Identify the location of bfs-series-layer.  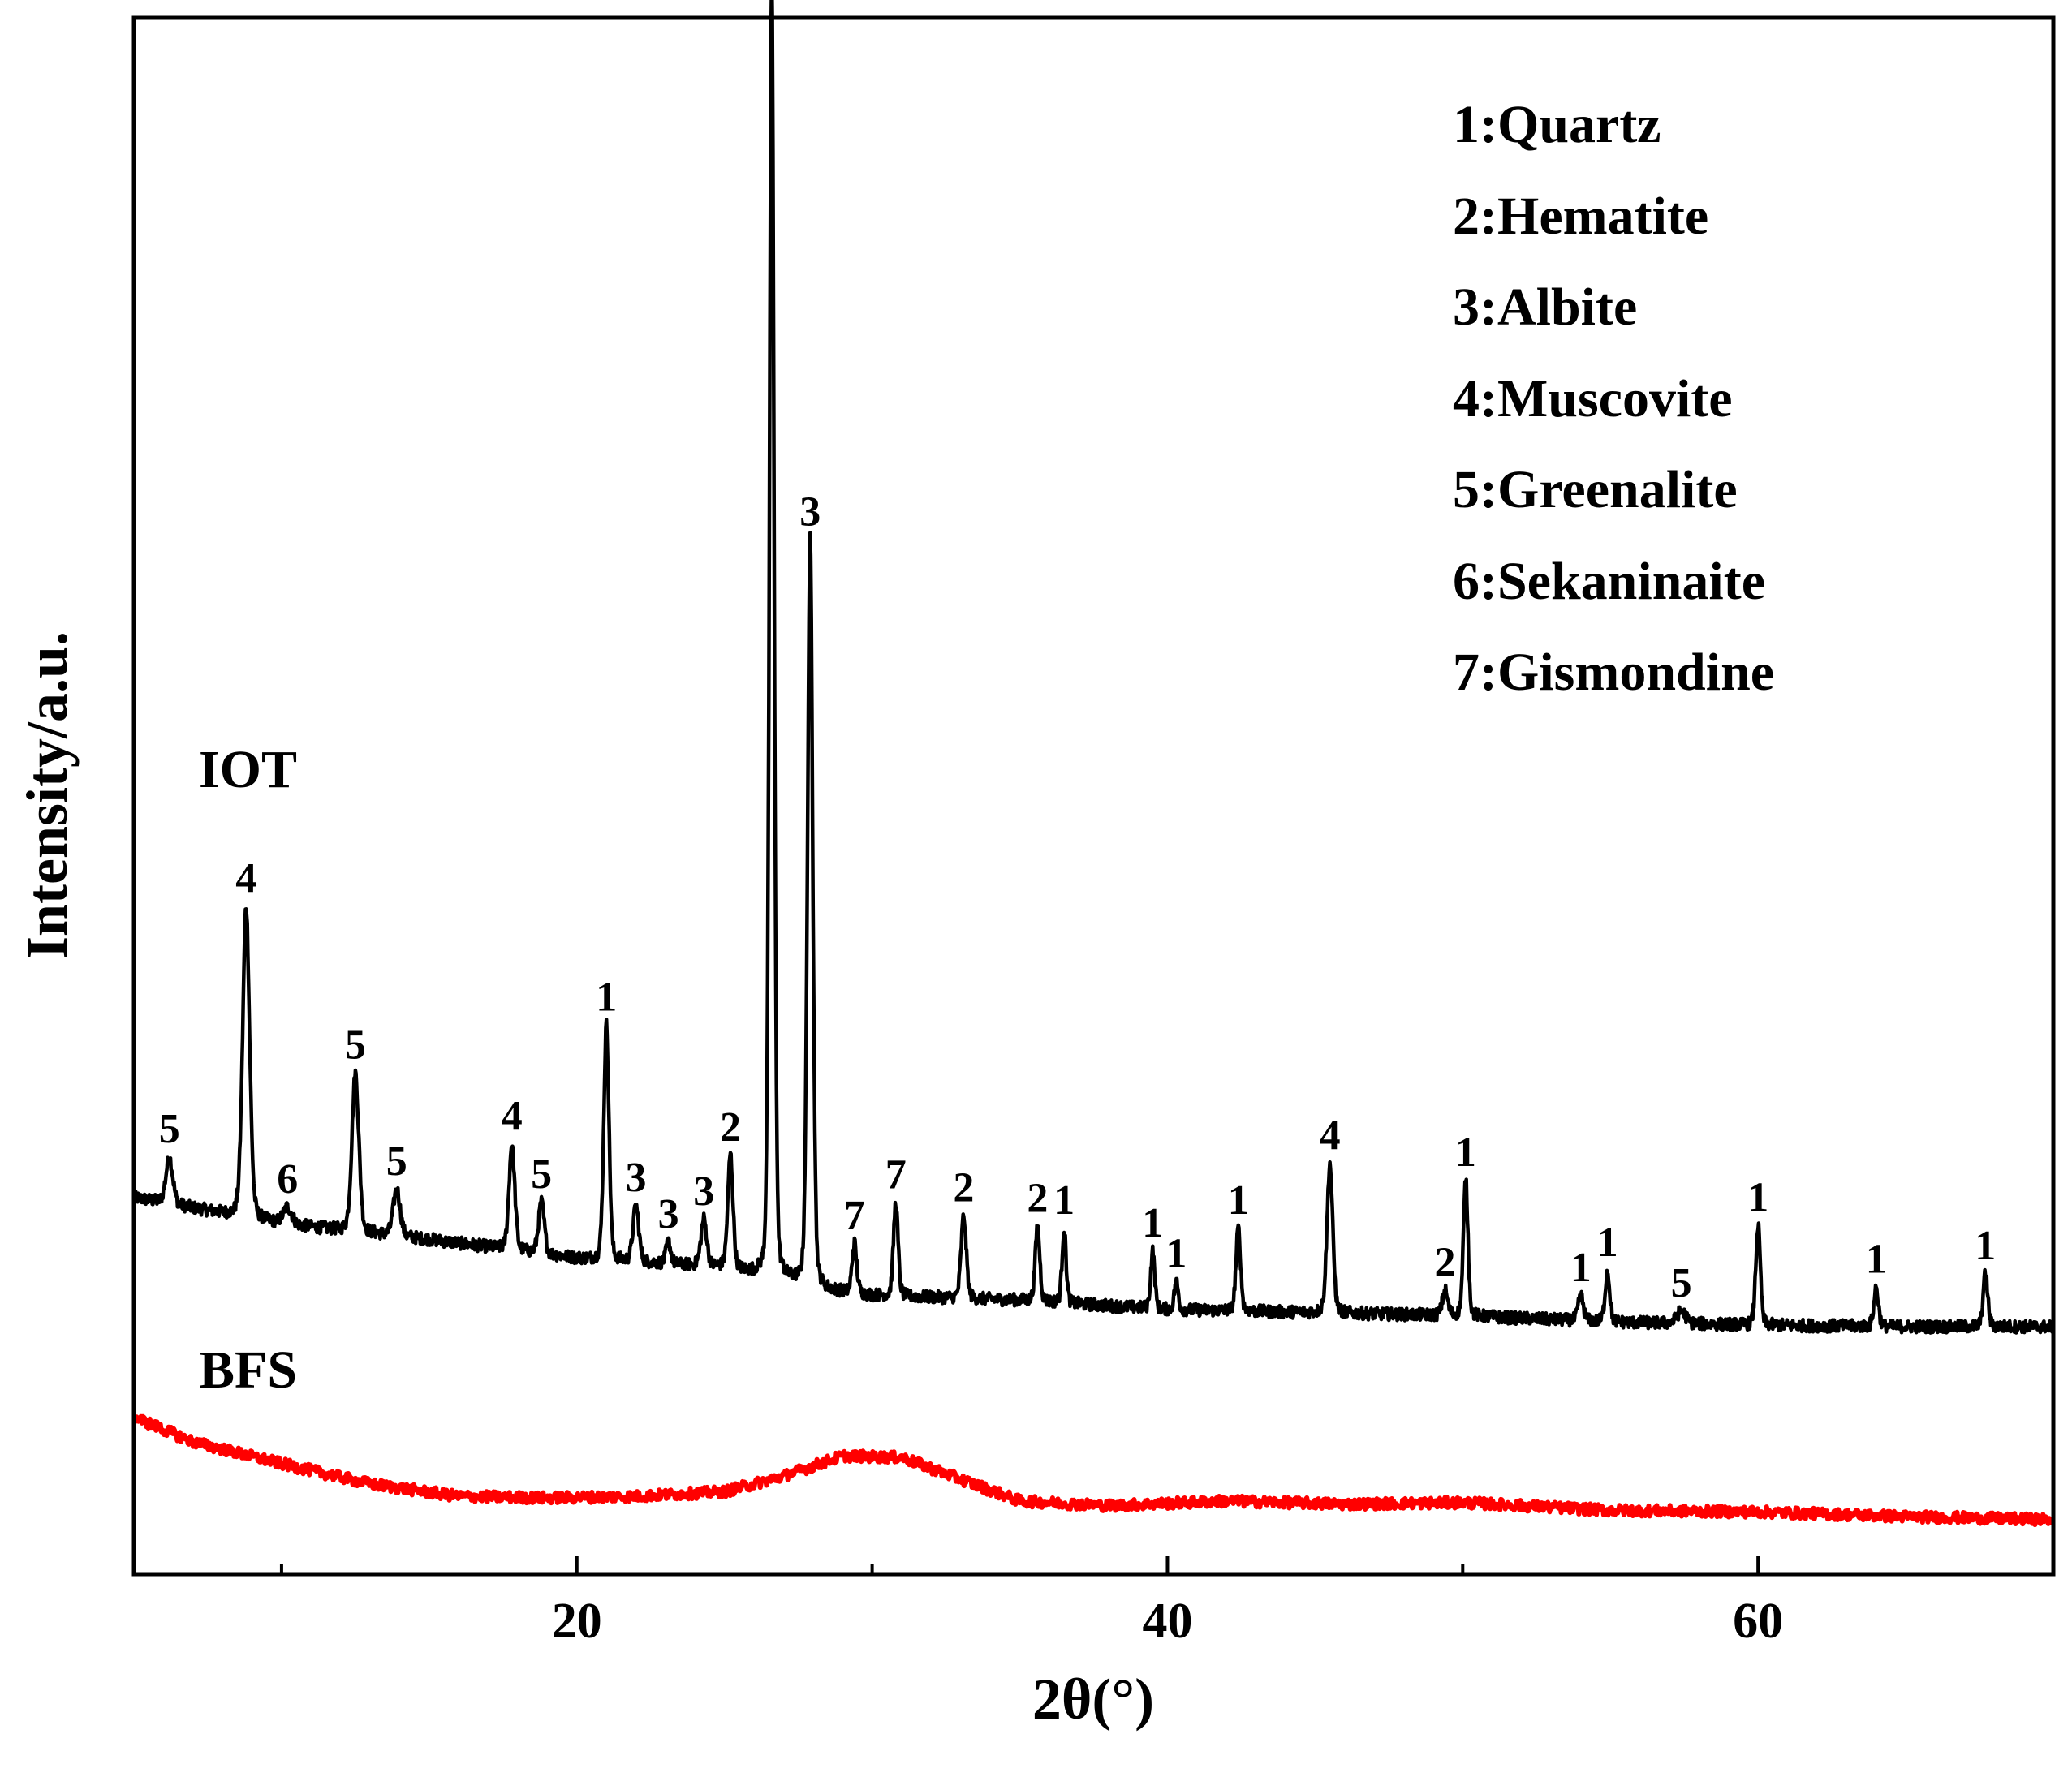
(1094, 1470).